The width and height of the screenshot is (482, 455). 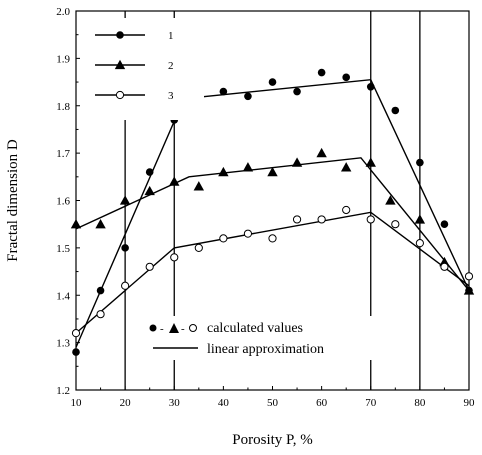 What do you see at coordinates (470, 403) in the screenshot?
I see `x-tick-label: 90` at bounding box center [470, 403].